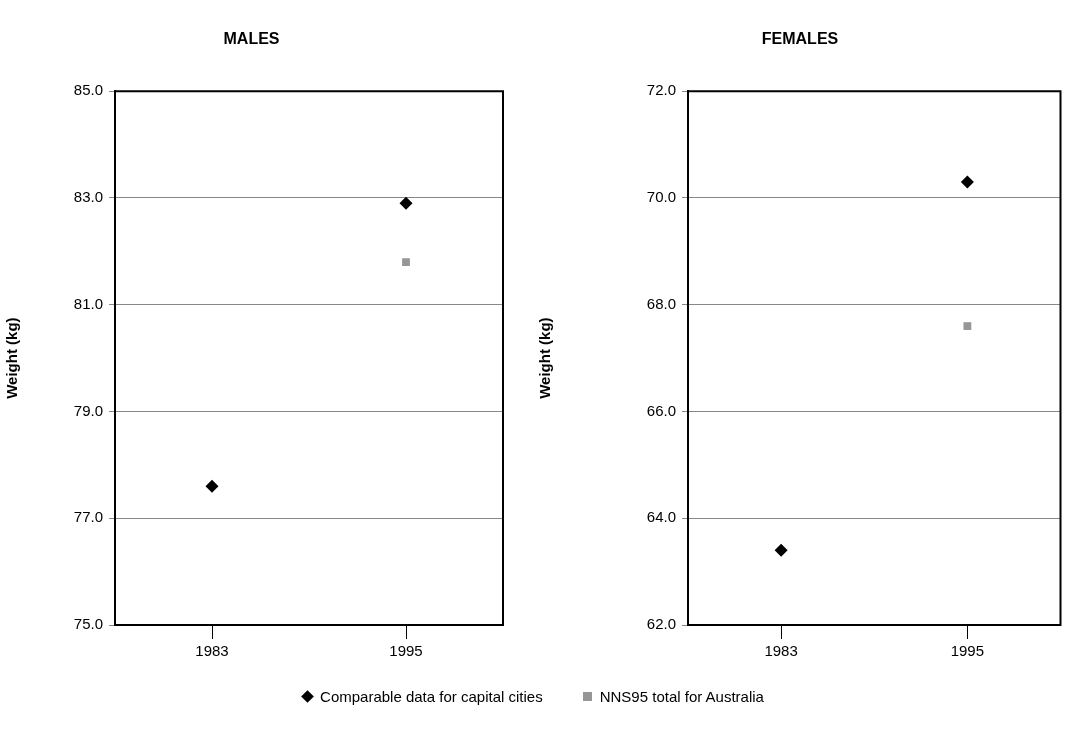  Describe the element at coordinates (88, 410) in the screenshot. I see `y-tick-label: 79.0` at that location.